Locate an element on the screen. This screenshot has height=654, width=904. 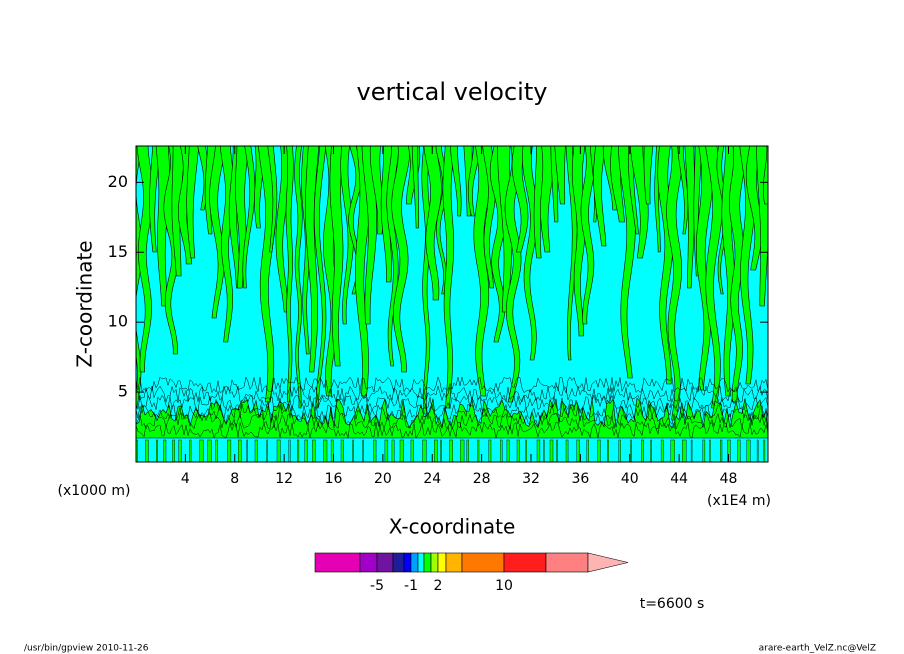
x-tick-label: 40 is located at coordinates (630, 479).